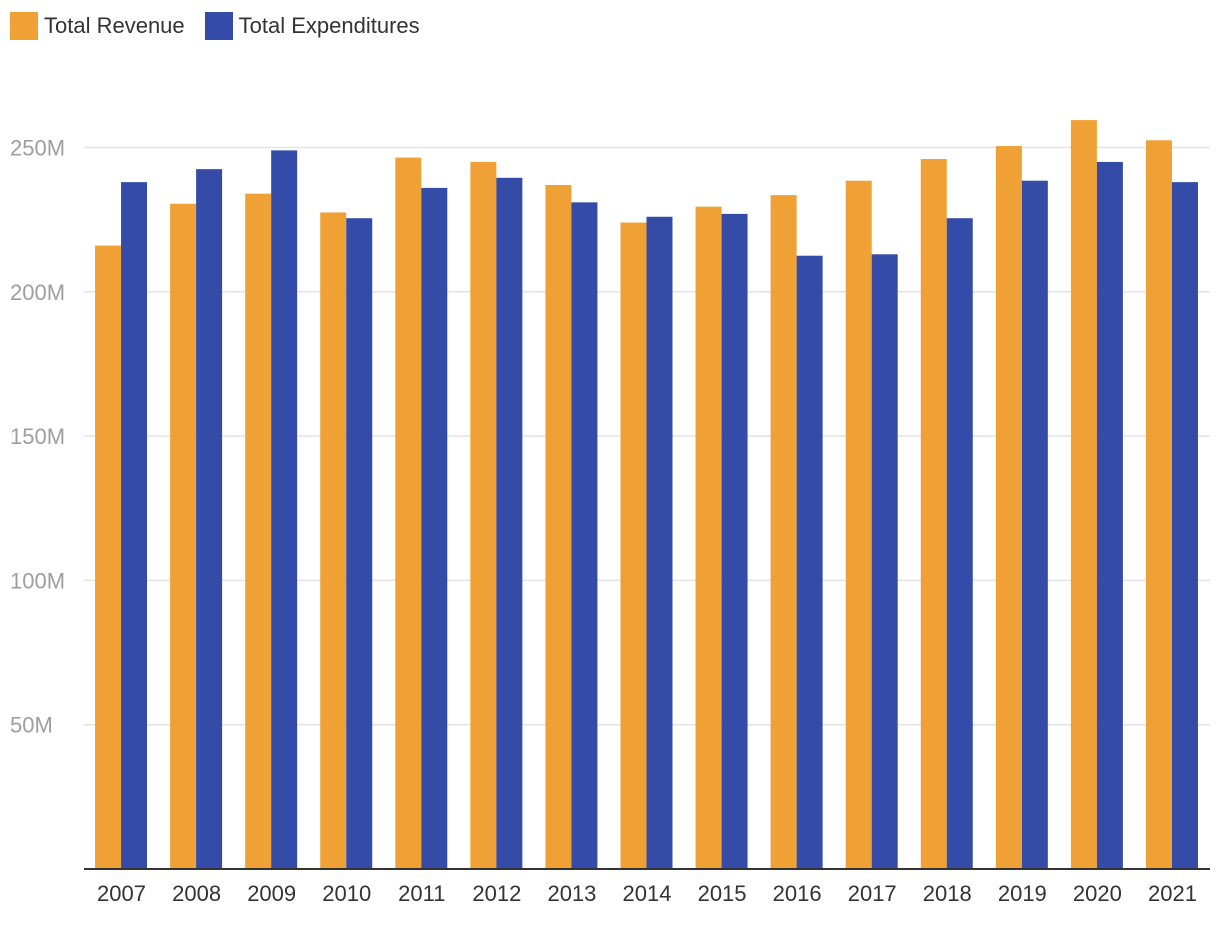 The width and height of the screenshot is (1220, 926). I want to click on bar-revenue-2009, so click(258, 531).